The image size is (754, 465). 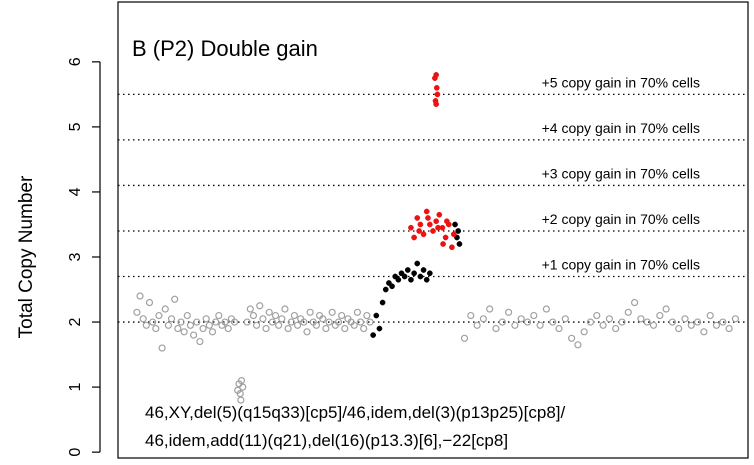 What do you see at coordinates (621, 128) in the screenshot?
I see `reference-label: +4 copy gain in 70% cells` at bounding box center [621, 128].